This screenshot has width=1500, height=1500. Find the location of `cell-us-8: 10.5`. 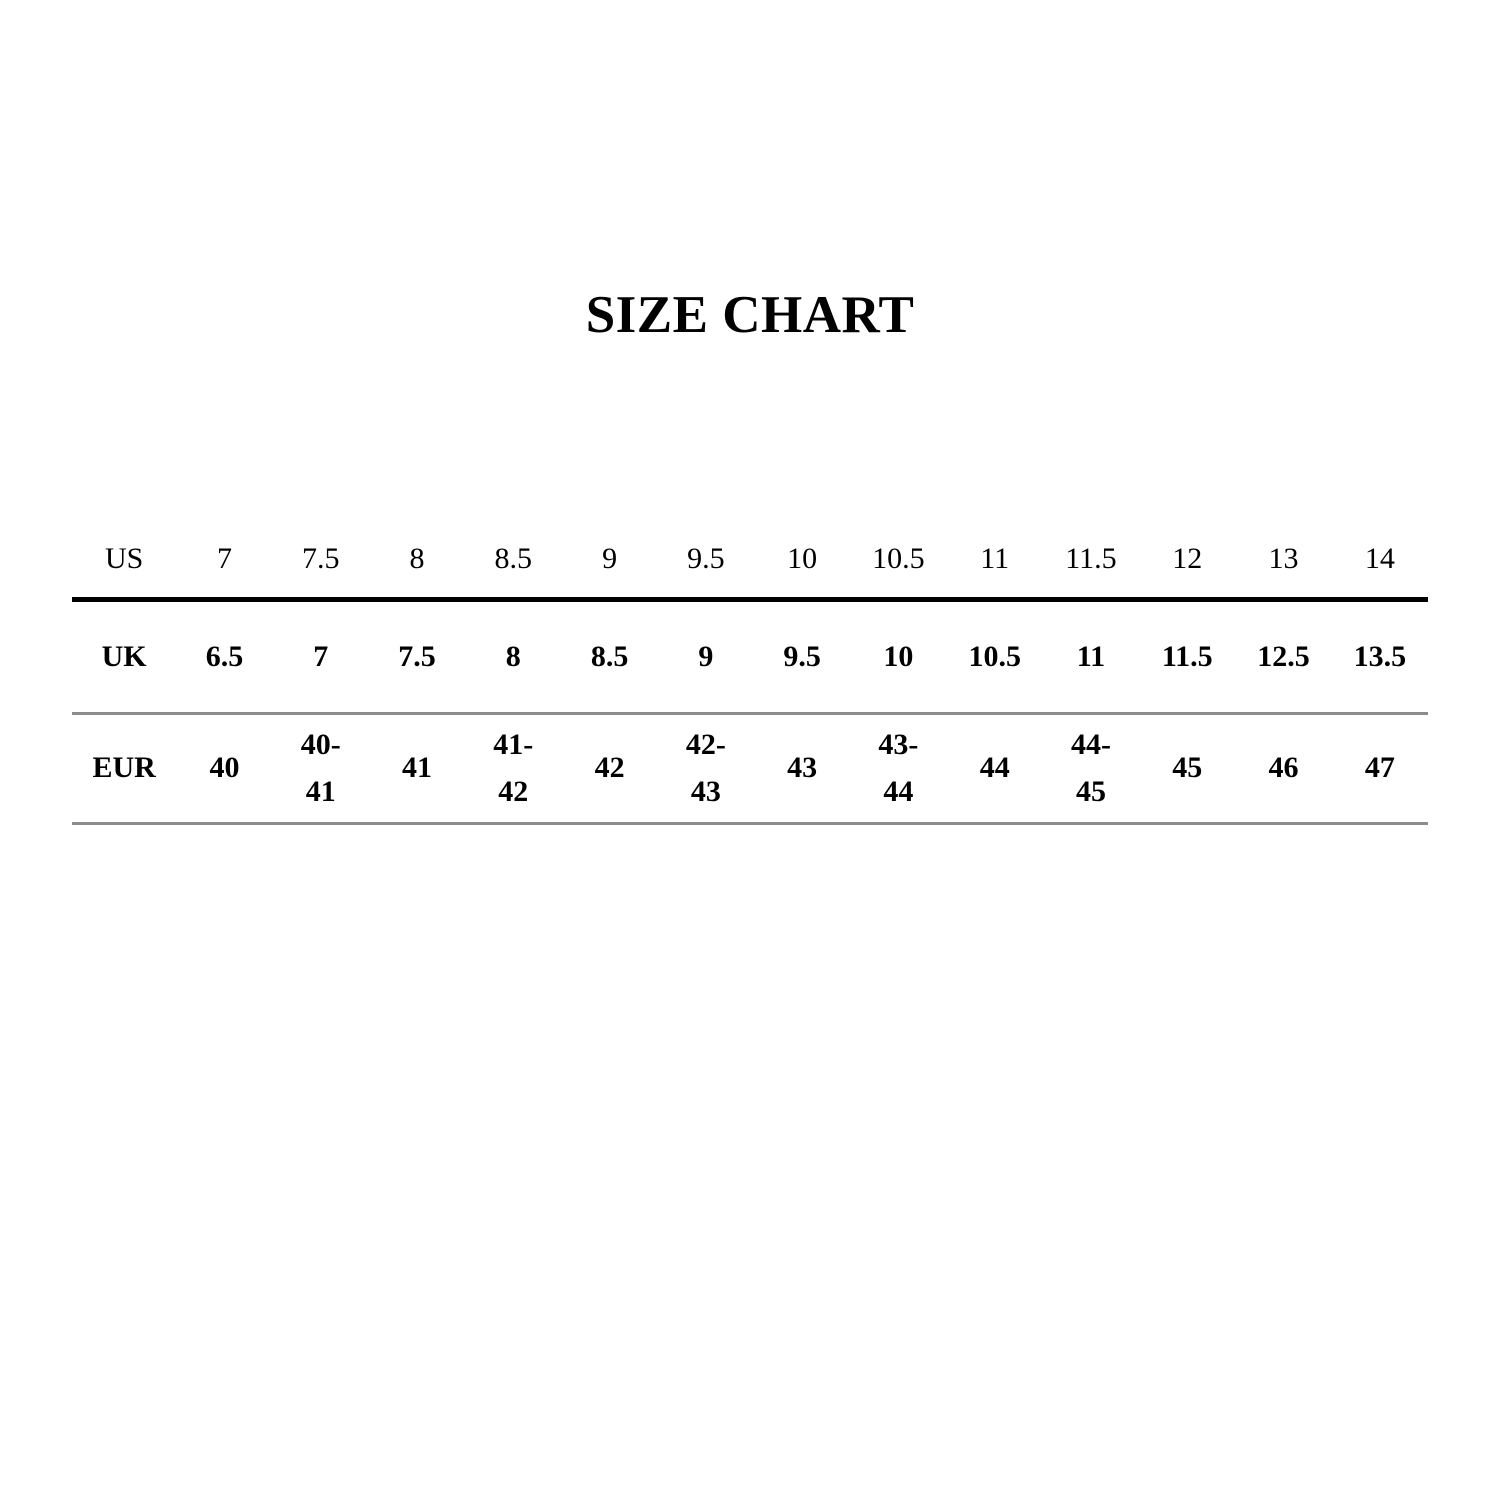

cell-us-8: 10.5 is located at coordinates (898, 559).